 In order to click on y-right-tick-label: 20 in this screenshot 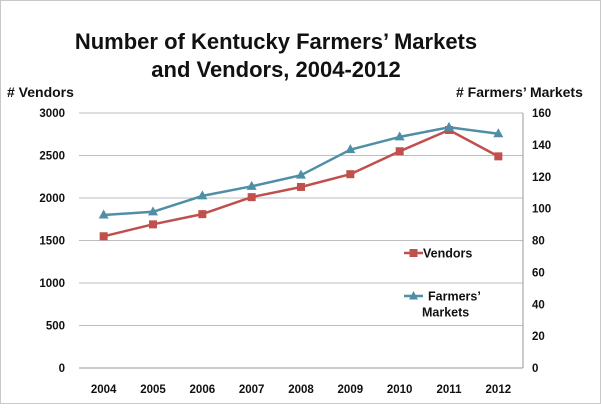, I will do `click(538, 337)`.